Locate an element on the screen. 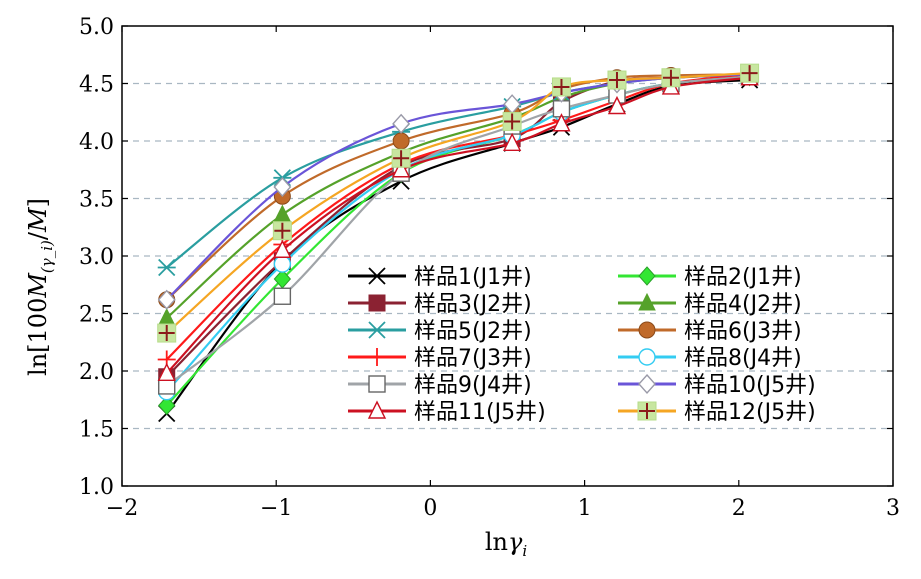 The image size is (921, 579). legend-item: 样品7(J3井) is located at coordinates (440, 358).